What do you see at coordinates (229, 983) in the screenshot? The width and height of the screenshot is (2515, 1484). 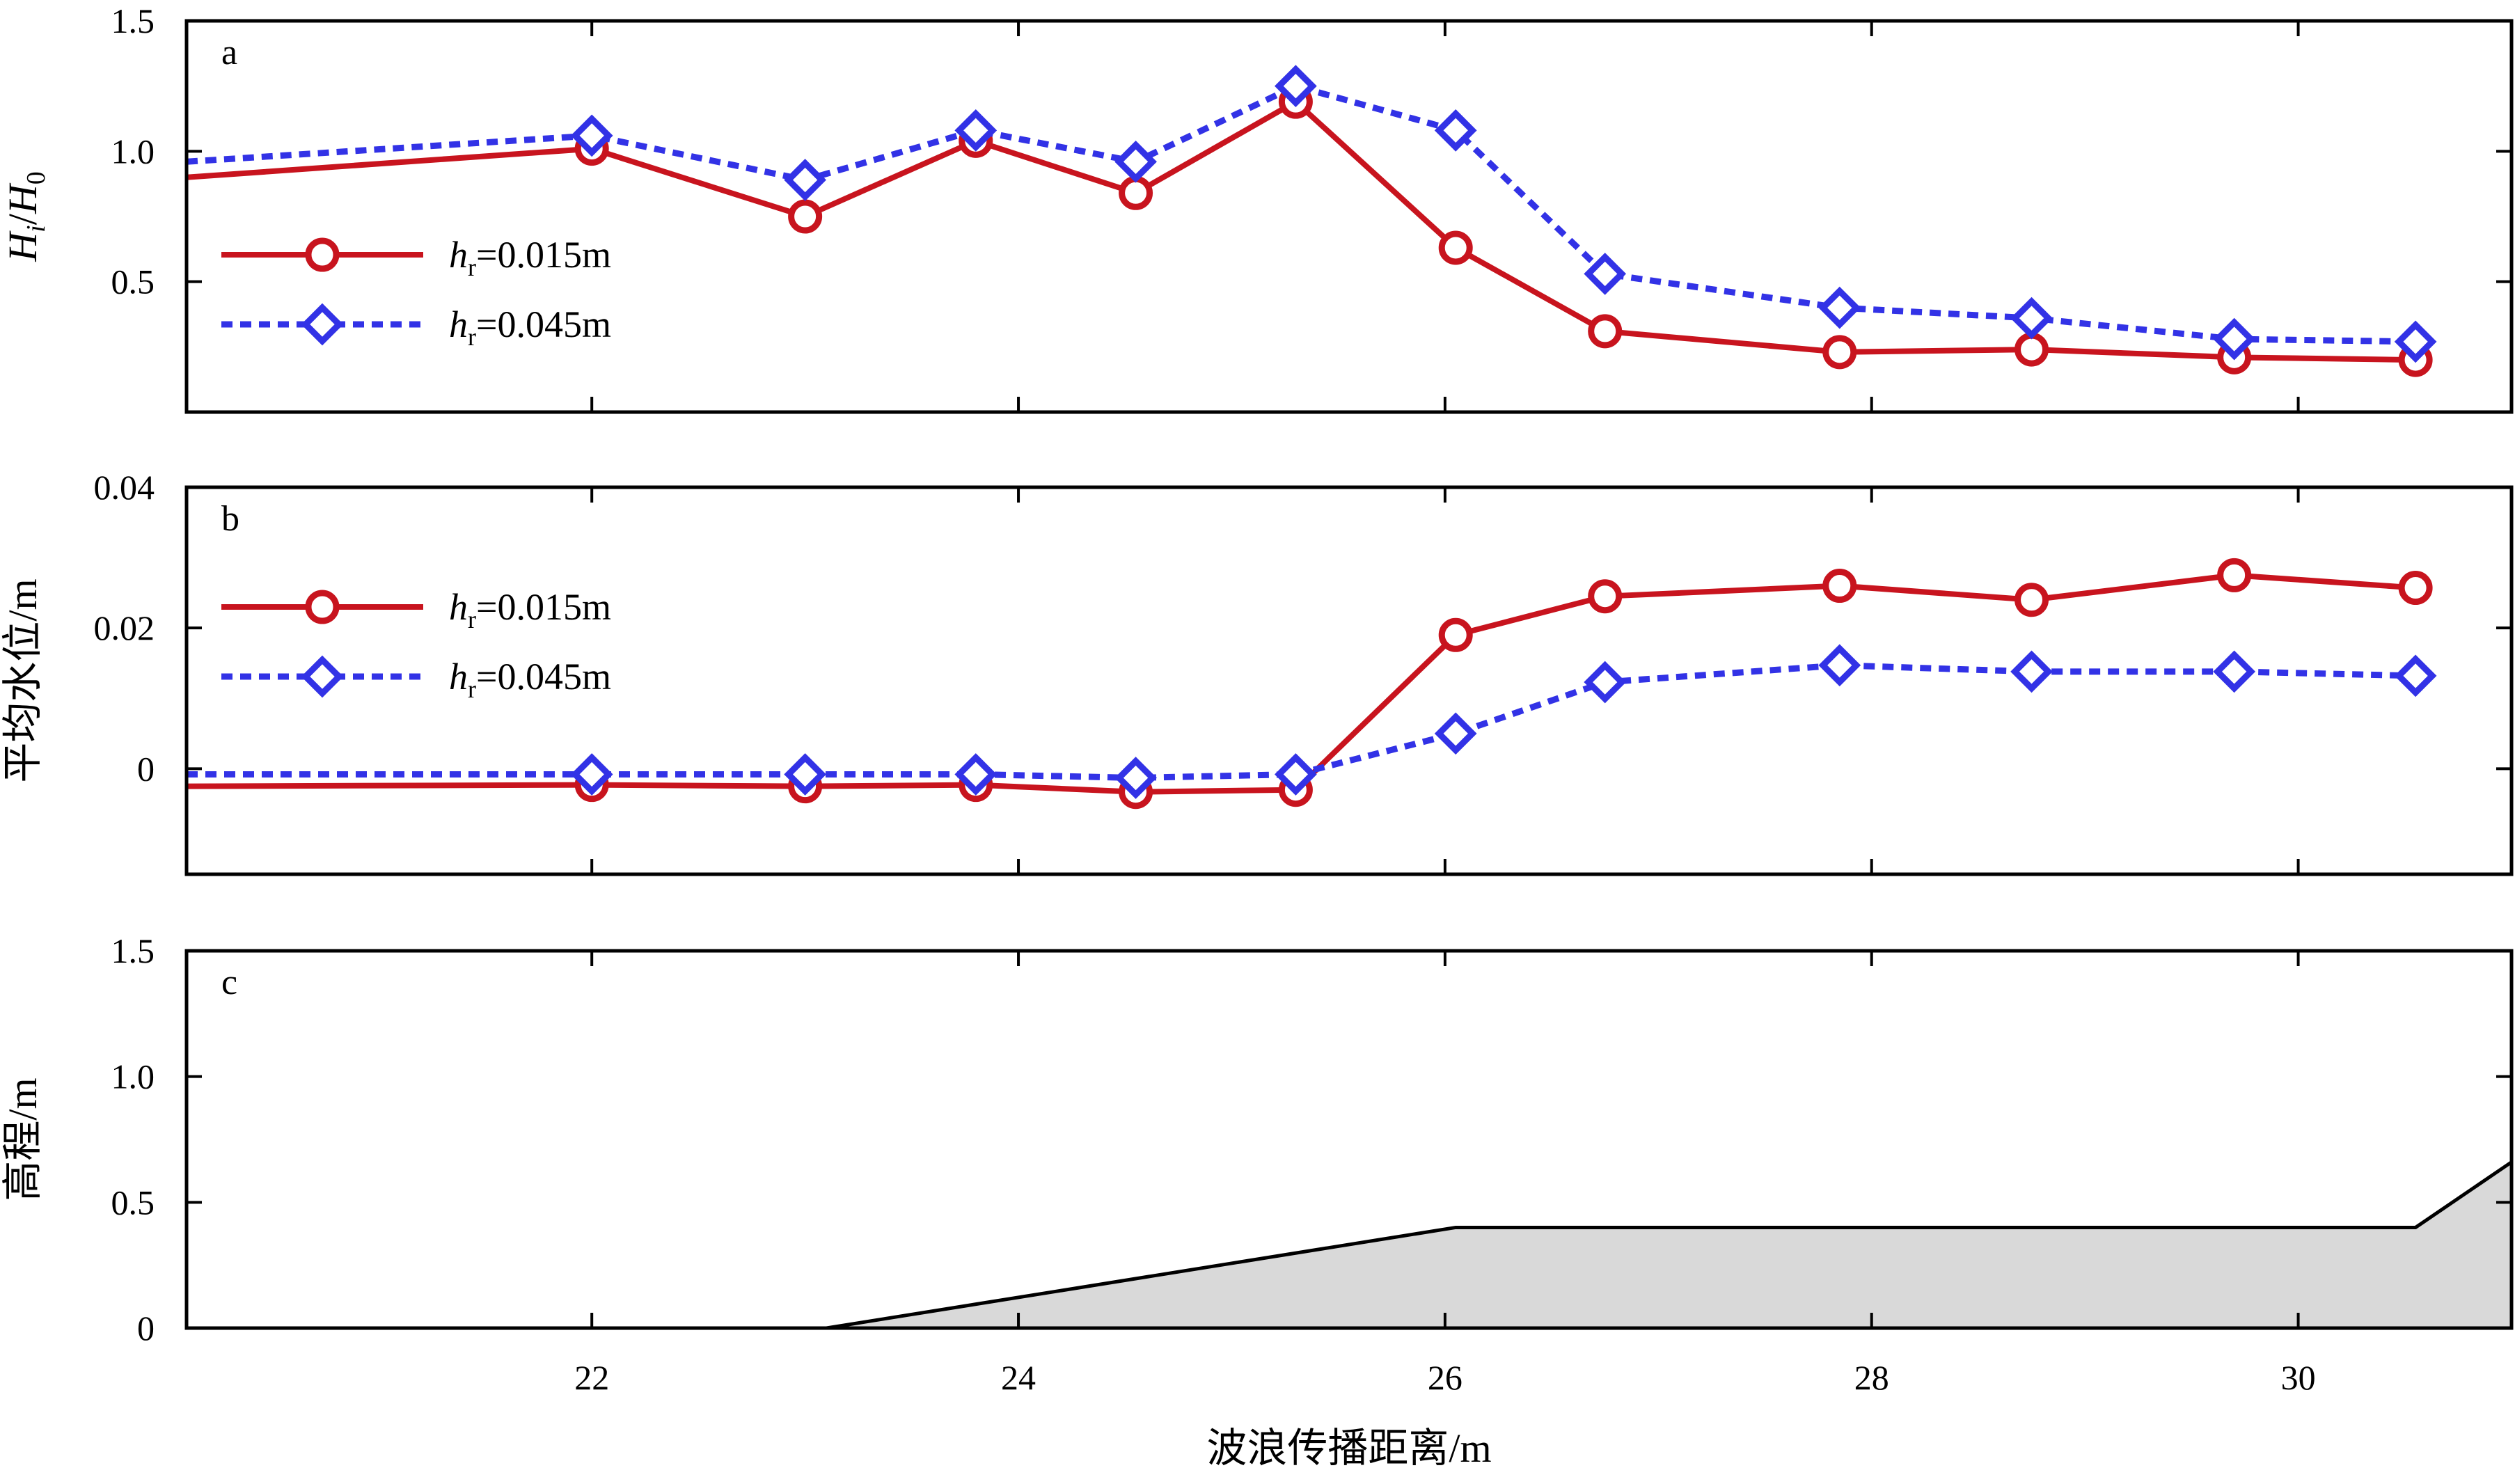 I see `panel-letter: c` at bounding box center [229, 983].